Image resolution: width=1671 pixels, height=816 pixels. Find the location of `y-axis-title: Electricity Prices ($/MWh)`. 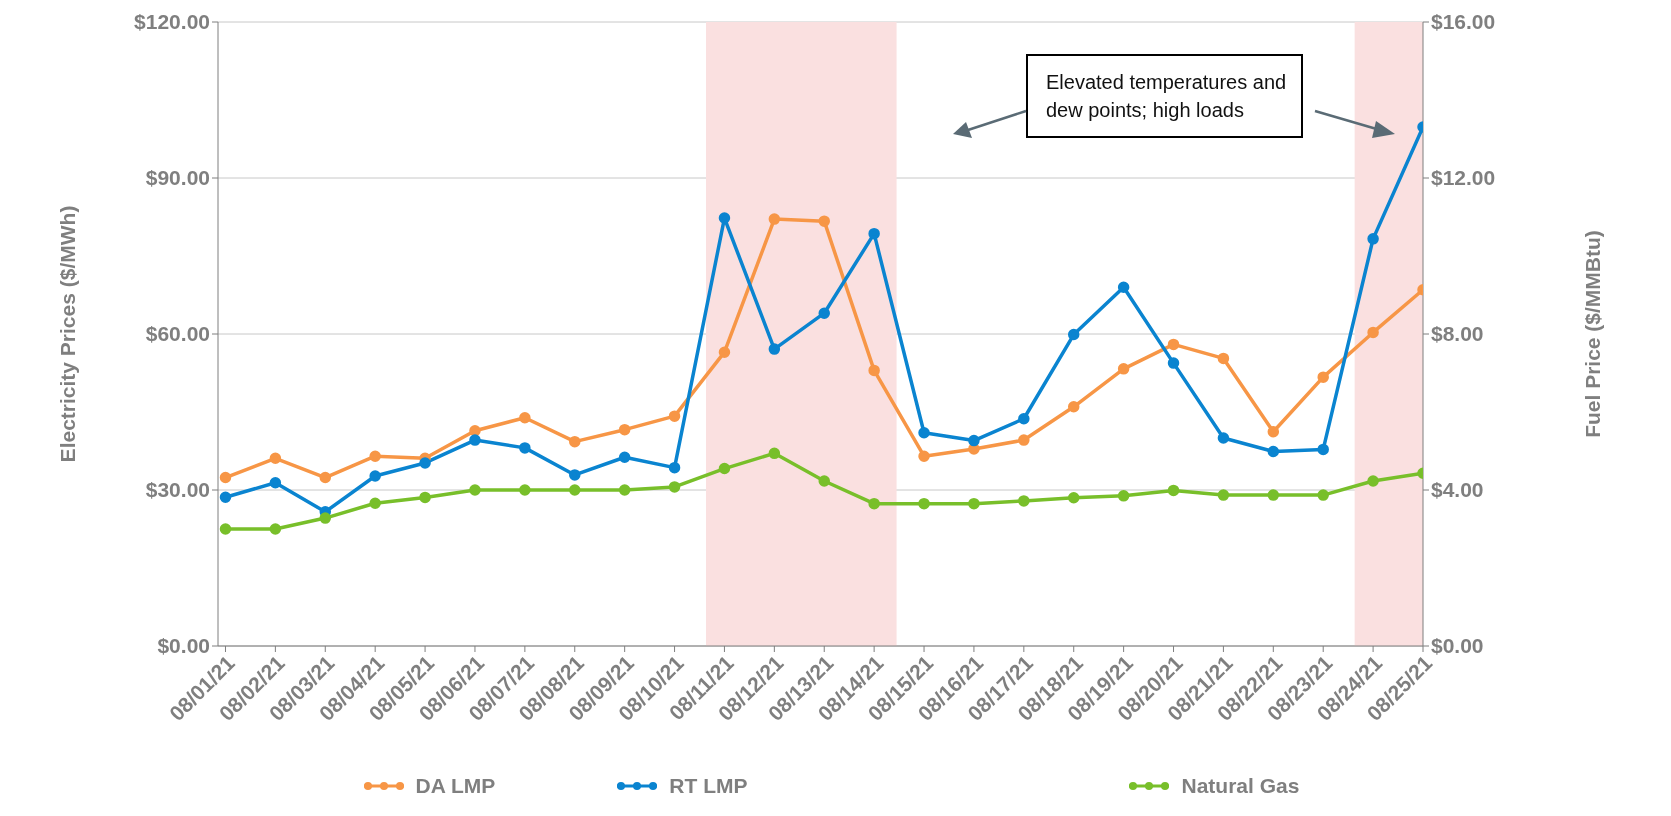

y-axis-title: Electricity Prices ($/MWh) is located at coordinates (68, 334).